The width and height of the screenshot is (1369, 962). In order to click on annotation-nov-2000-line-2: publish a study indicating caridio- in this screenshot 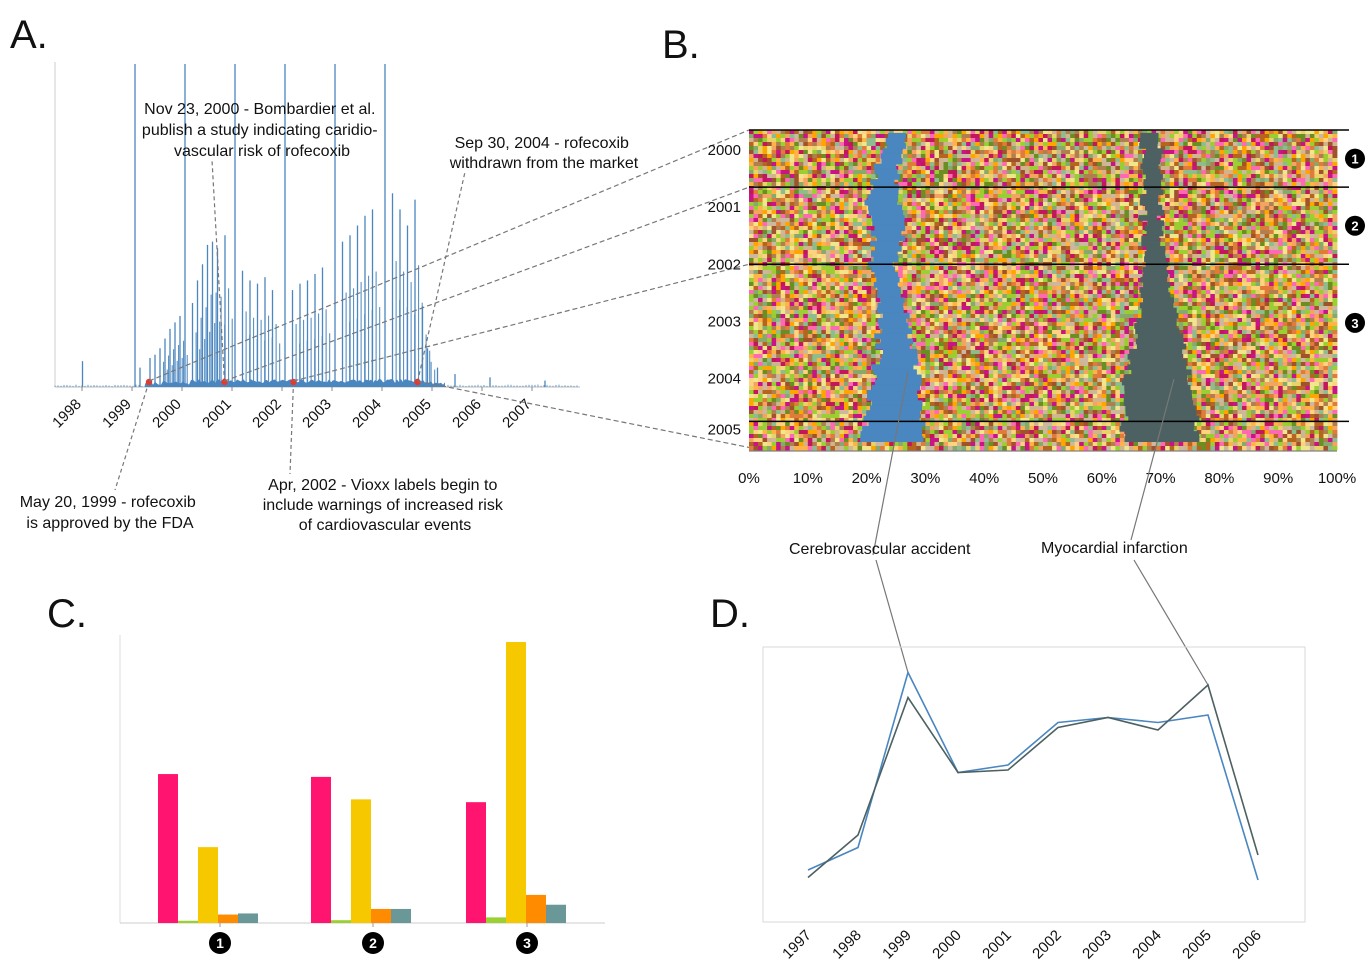, I will do `click(260, 130)`.